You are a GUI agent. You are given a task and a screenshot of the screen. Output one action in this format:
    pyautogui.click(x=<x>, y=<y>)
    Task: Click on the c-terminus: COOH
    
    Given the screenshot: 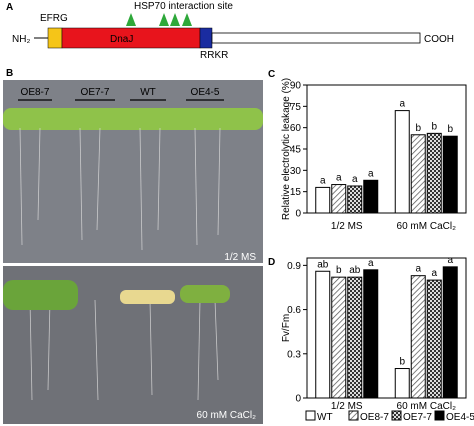 What is the action you would take?
    pyautogui.click(x=439, y=39)
    